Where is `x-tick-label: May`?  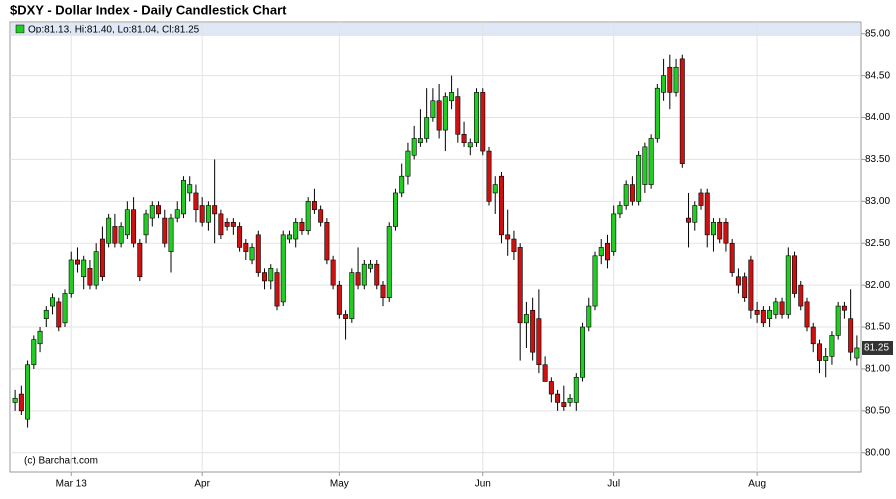
x-tick-label: May is located at coordinates (339, 484).